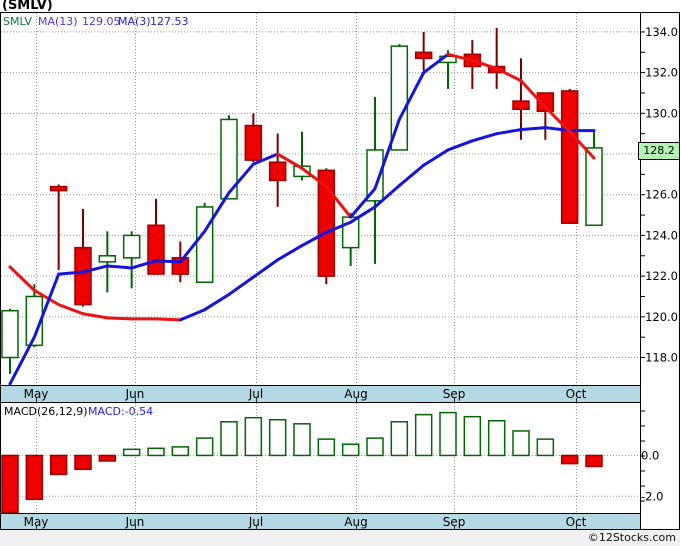 The width and height of the screenshot is (680, 546). I want to click on macd-legend-value: MACD:-0.54, so click(121, 411).